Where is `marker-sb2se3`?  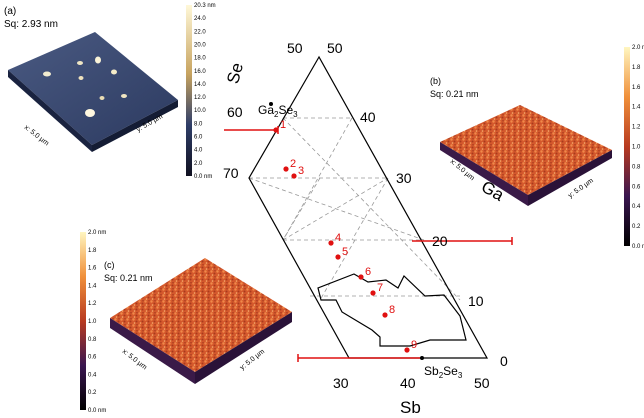 marker-sb2se3 is located at coordinates (422, 358).